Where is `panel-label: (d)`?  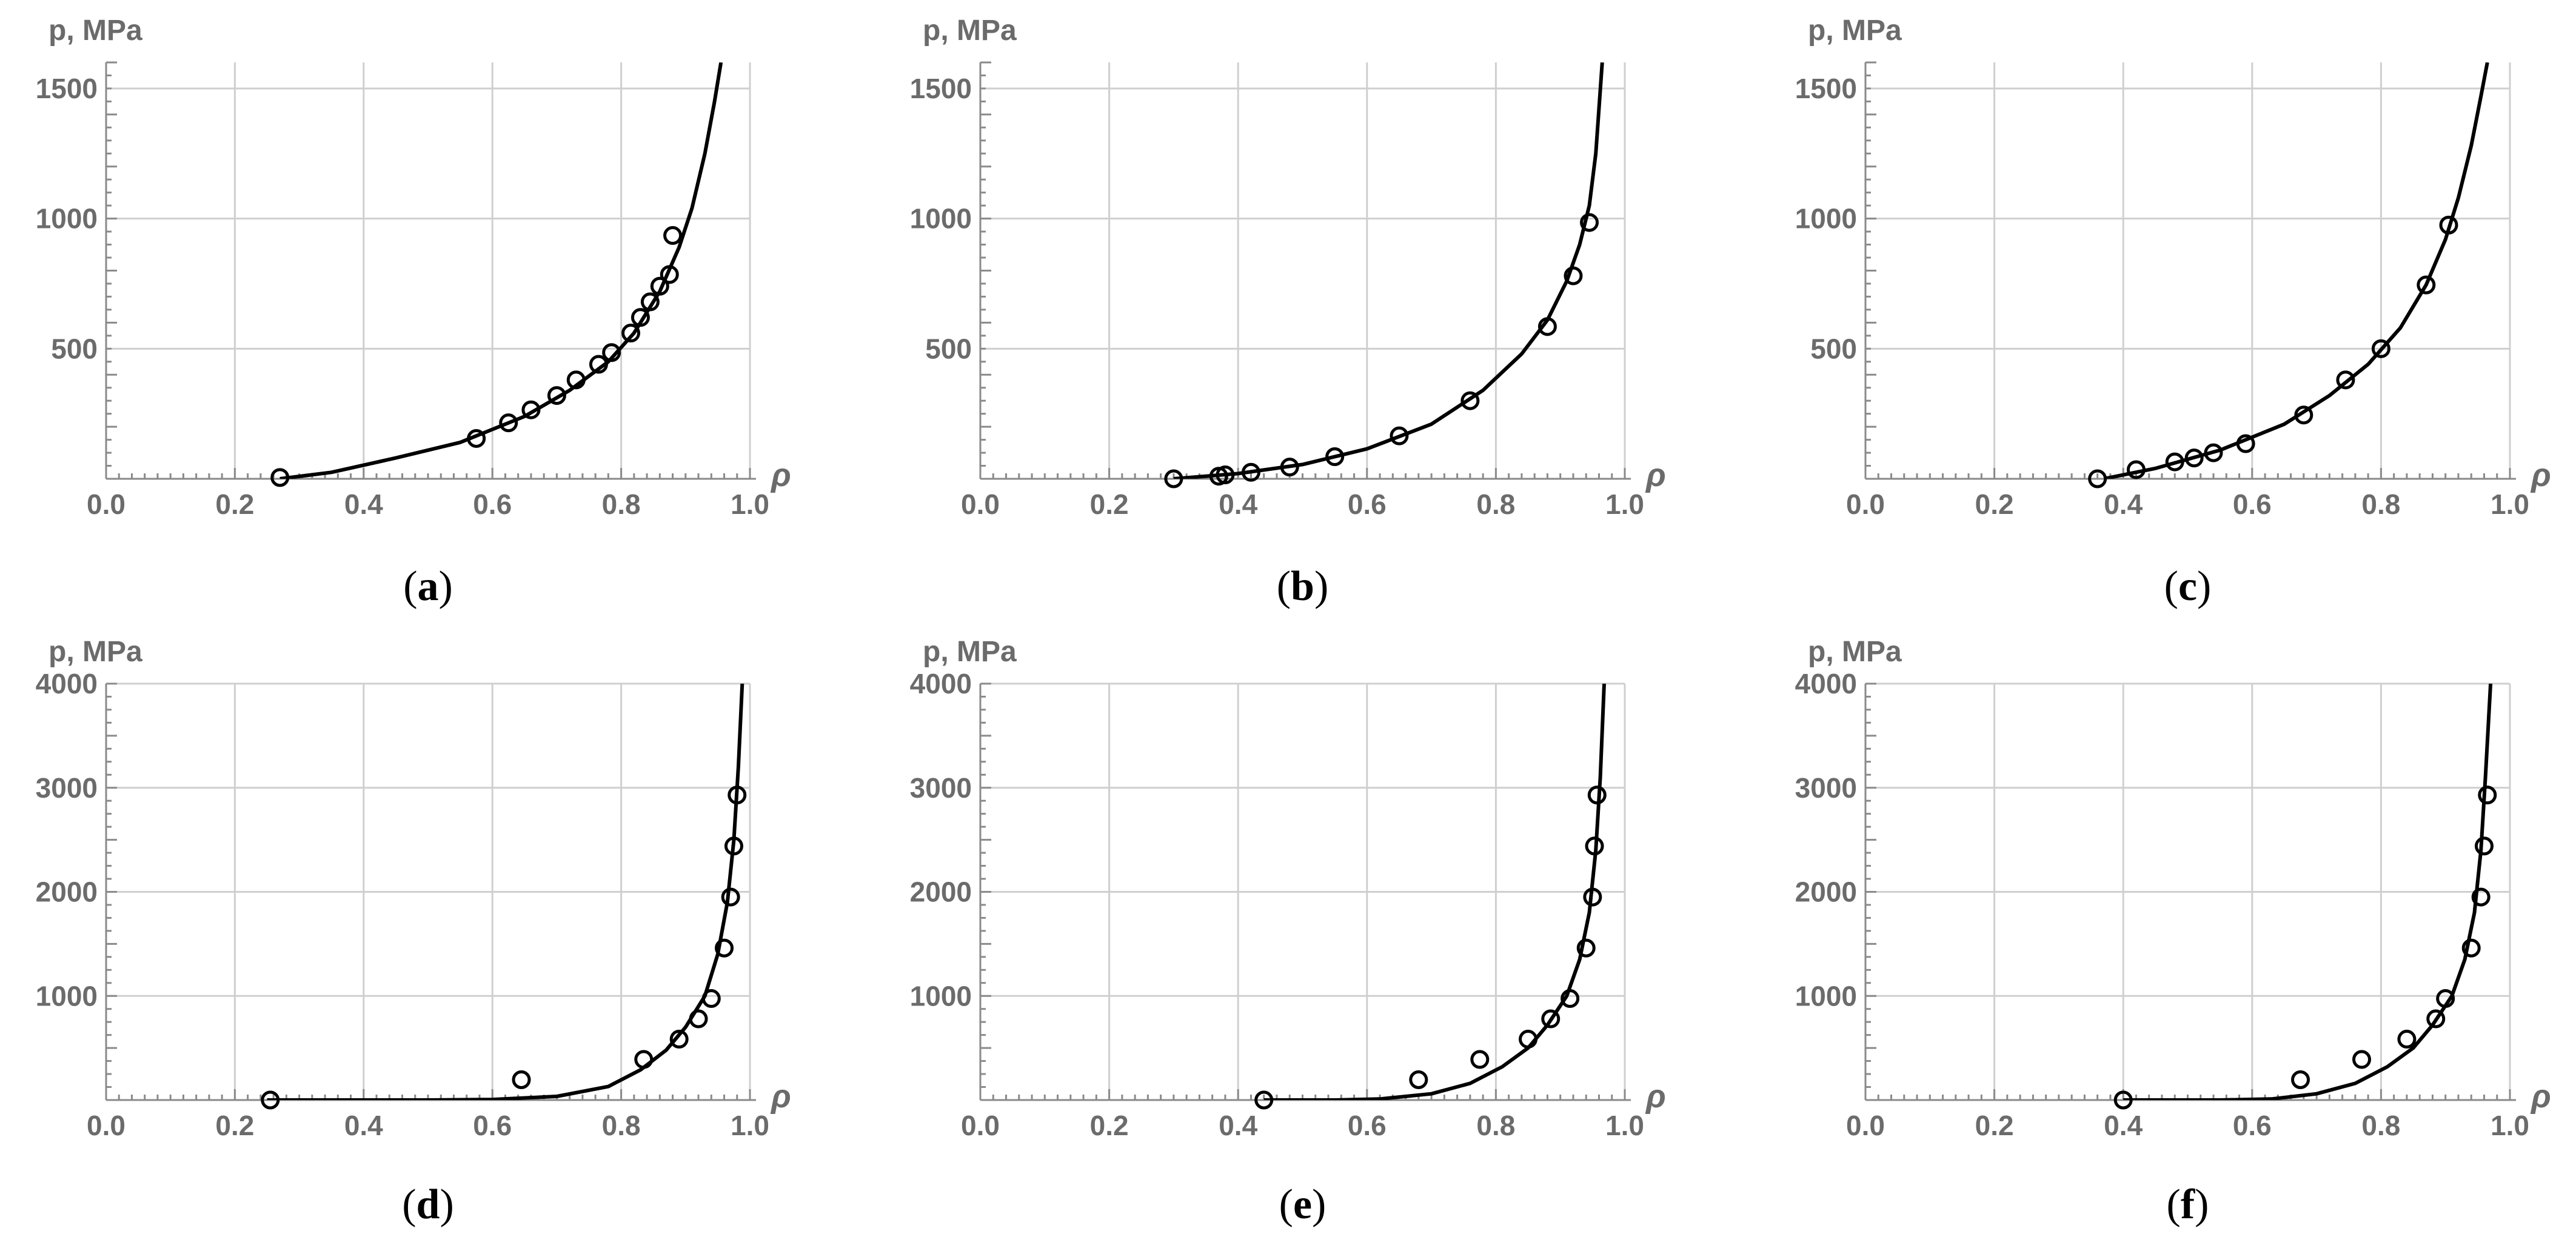 panel-label: (d) is located at coordinates (428, 1204).